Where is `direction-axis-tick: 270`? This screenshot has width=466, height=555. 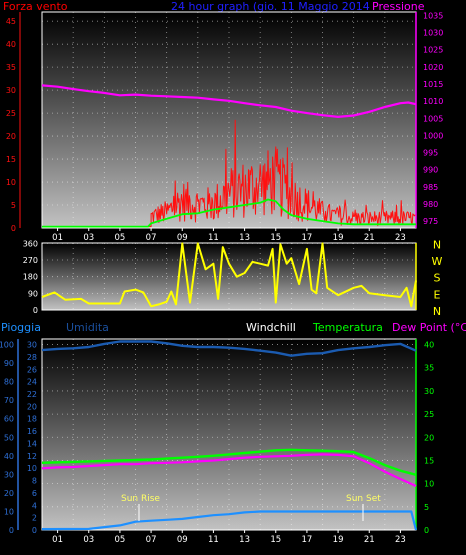 direction-axis-tick: 270 is located at coordinates (30, 260).